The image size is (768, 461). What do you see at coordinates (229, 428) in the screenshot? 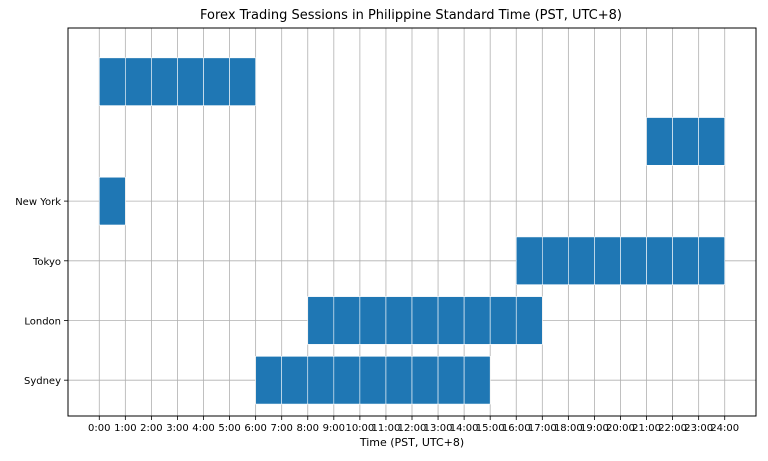
I see `x-tick-label: 5:00` at bounding box center [229, 428].